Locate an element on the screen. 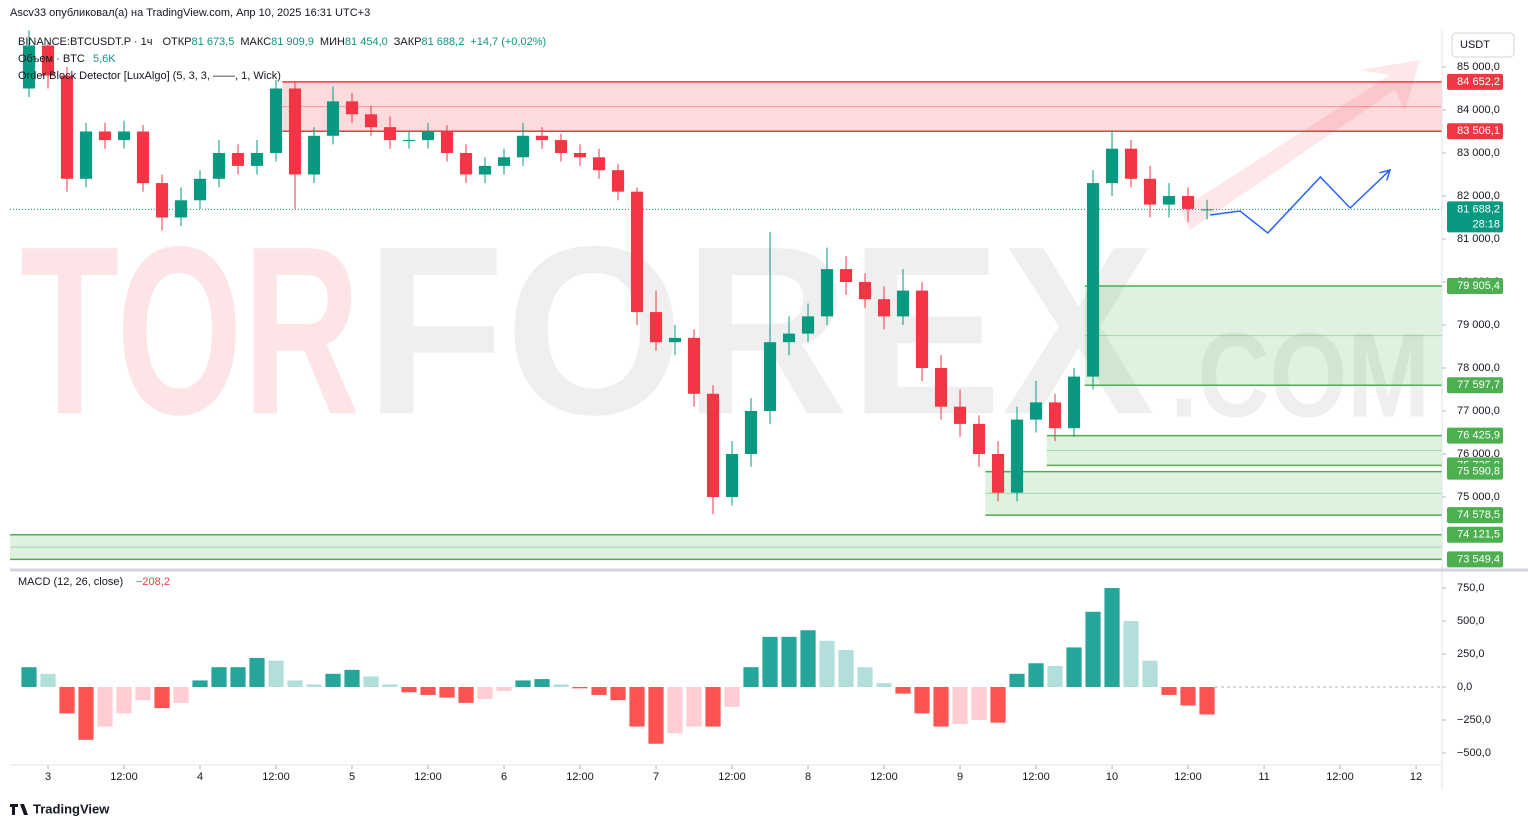  y-tick-label: 84 000,0 is located at coordinates (1478, 110).